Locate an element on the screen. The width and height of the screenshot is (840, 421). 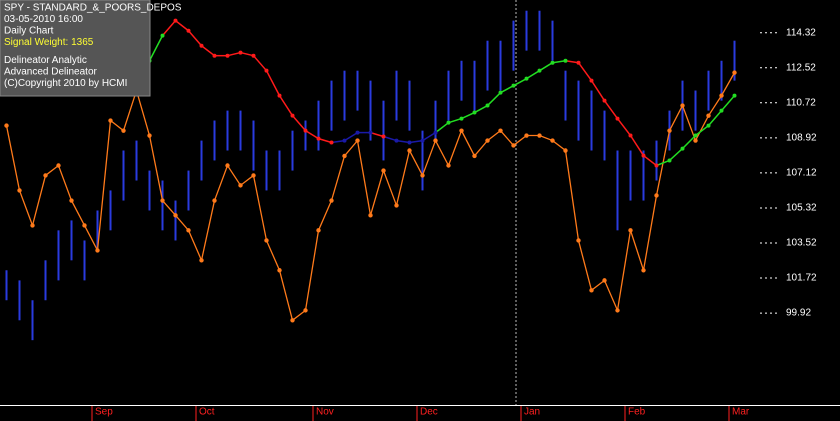
y-tick-label: 112.52 is located at coordinates (801, 67).